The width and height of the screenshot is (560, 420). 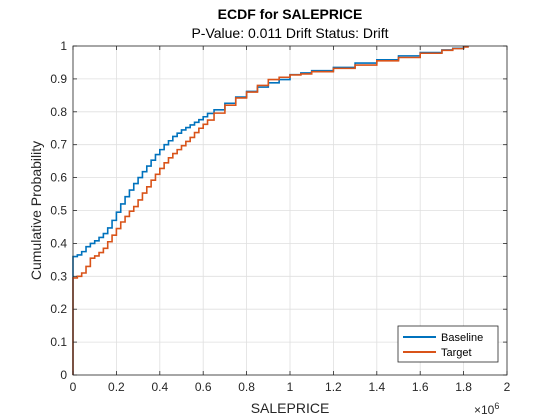 What do you see at coordinates (58, 178) in the screenshot?
I see `y-tick-label: 0.6` at bounding box center [58, 178].